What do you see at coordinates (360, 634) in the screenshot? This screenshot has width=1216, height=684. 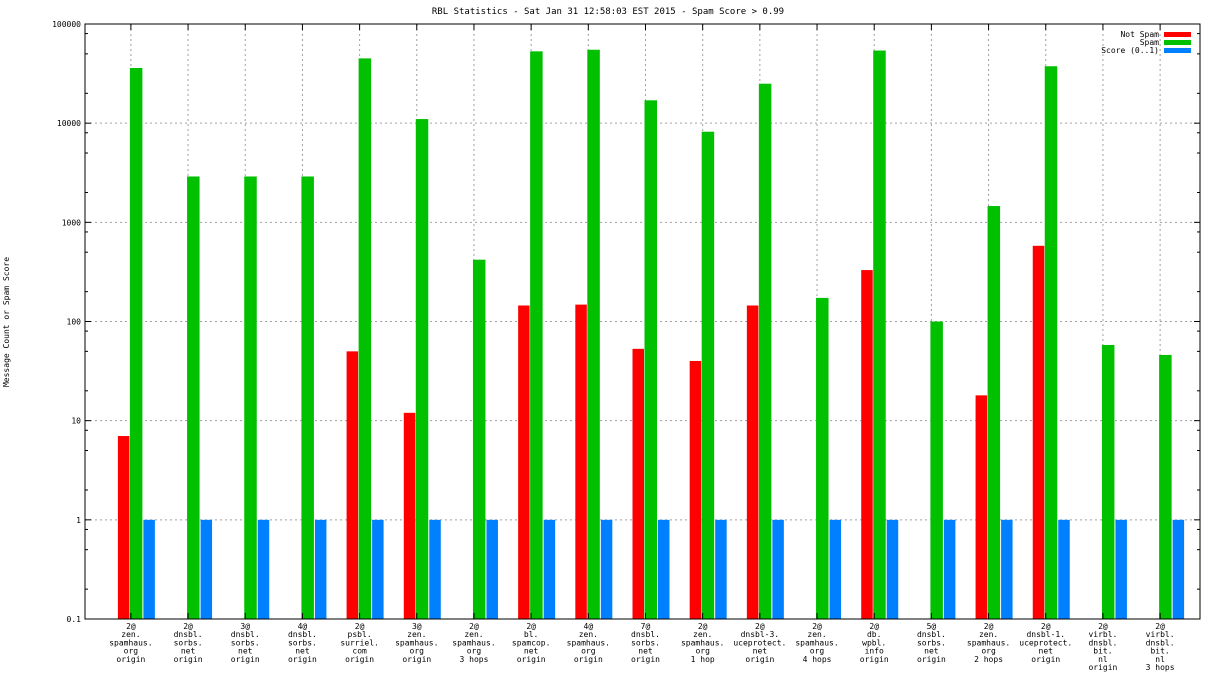 I see `x-tick-label: psbl.` at bounding box center [360, 634].